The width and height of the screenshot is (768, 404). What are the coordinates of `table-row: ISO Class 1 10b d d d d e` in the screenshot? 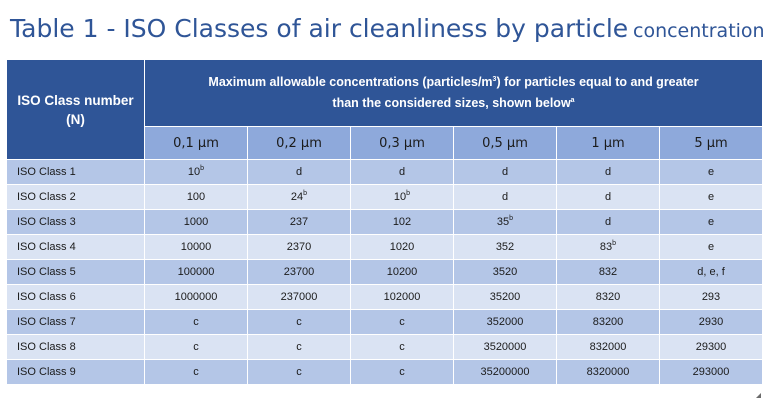 It's located at (384, 172).